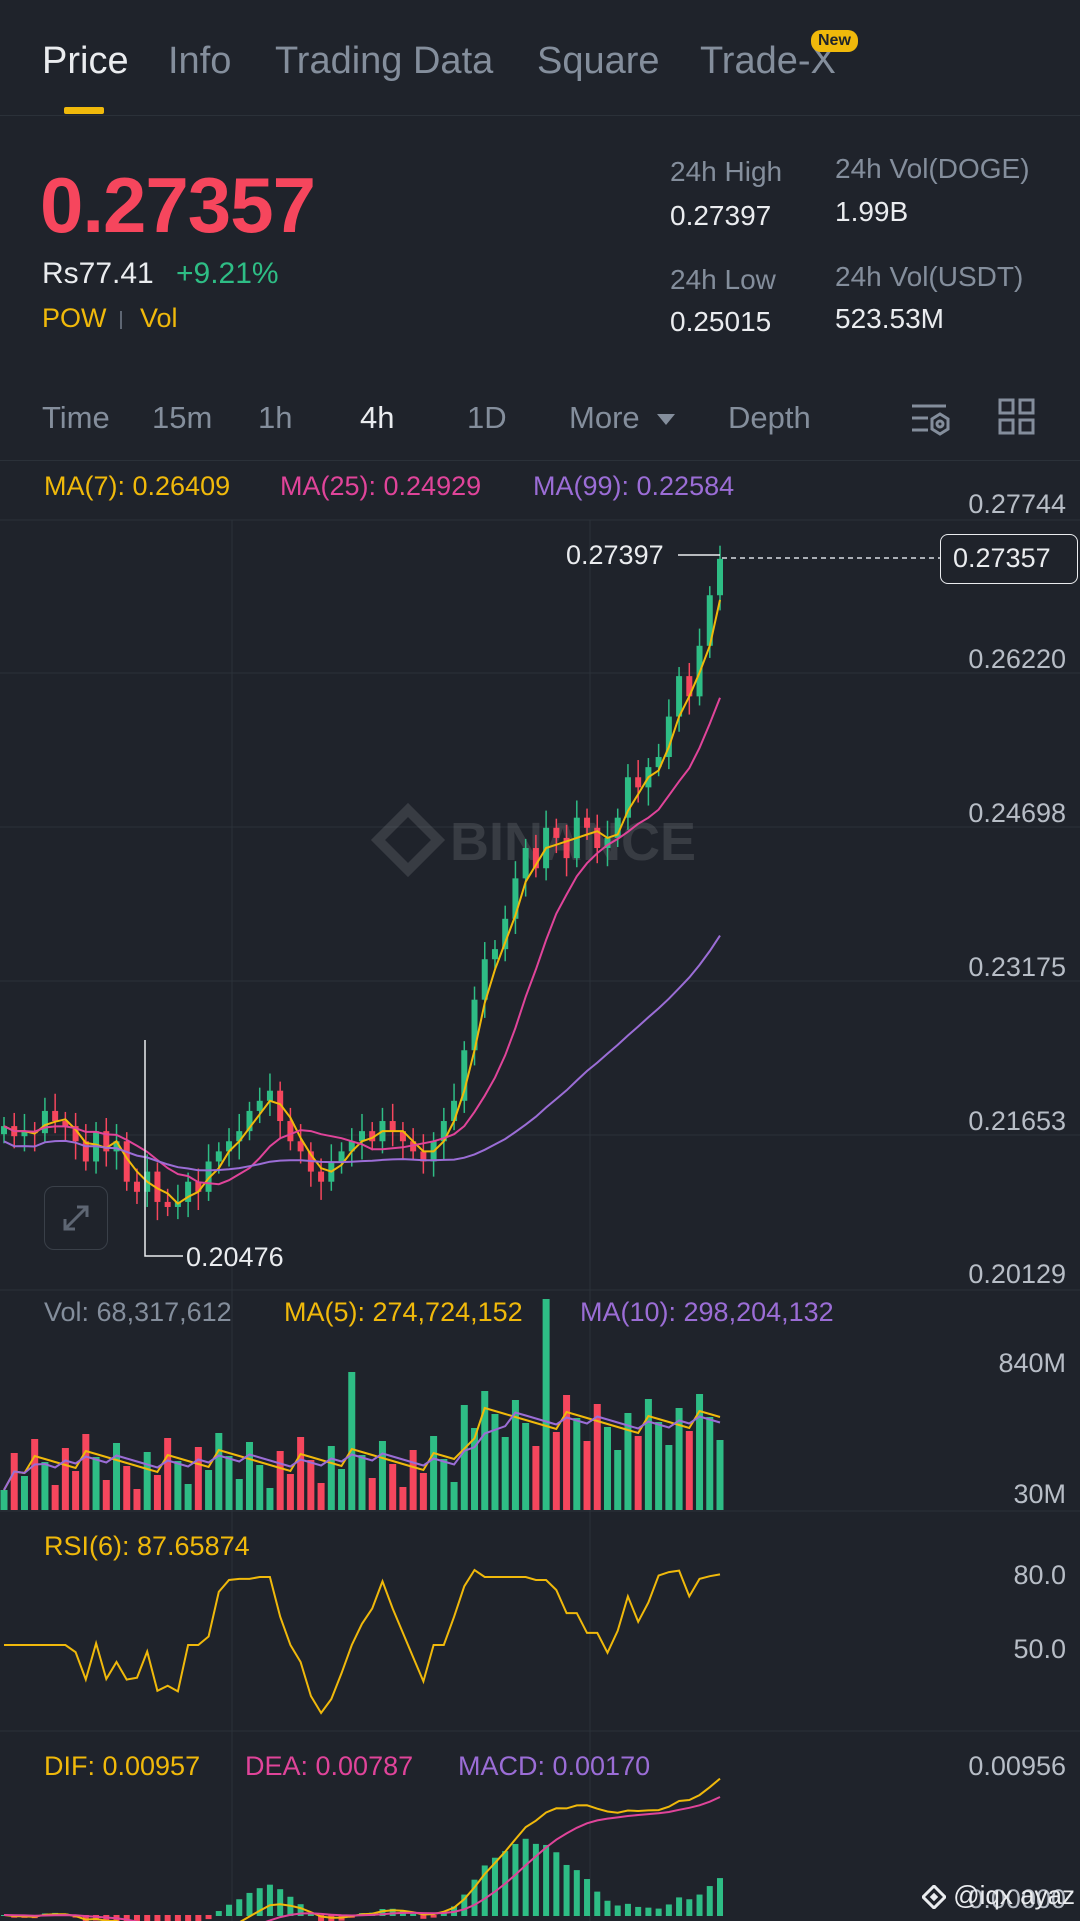 This screenshot has width=1080, height=1921. Describe the element at coordinates (554, 1766) in the screenshot. I see `macd-value-label: MACD: 0.00170` at that location.